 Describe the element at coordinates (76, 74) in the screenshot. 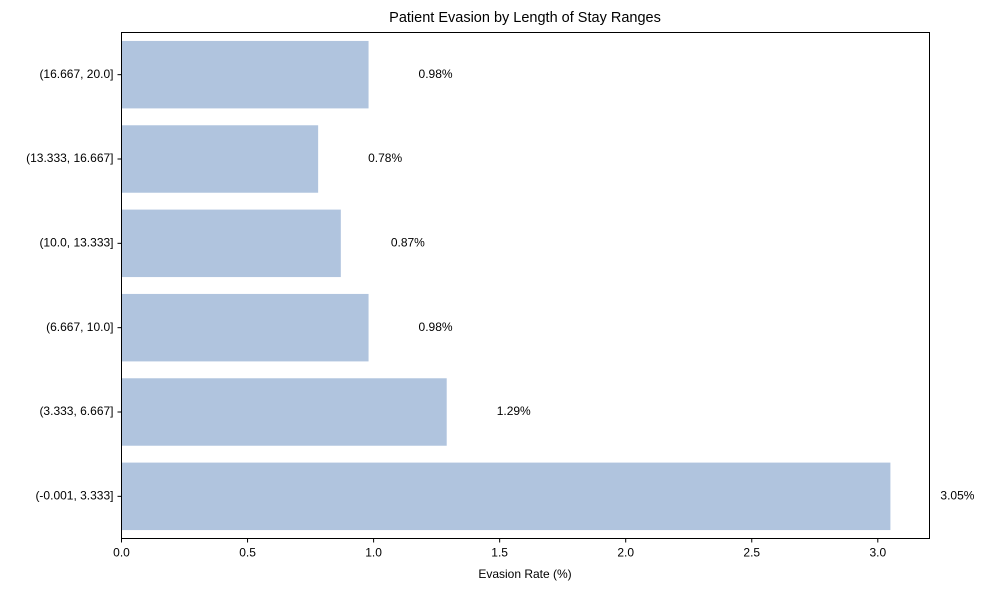

I see `y-tick-label: (16.667, 20.0]` at that location.